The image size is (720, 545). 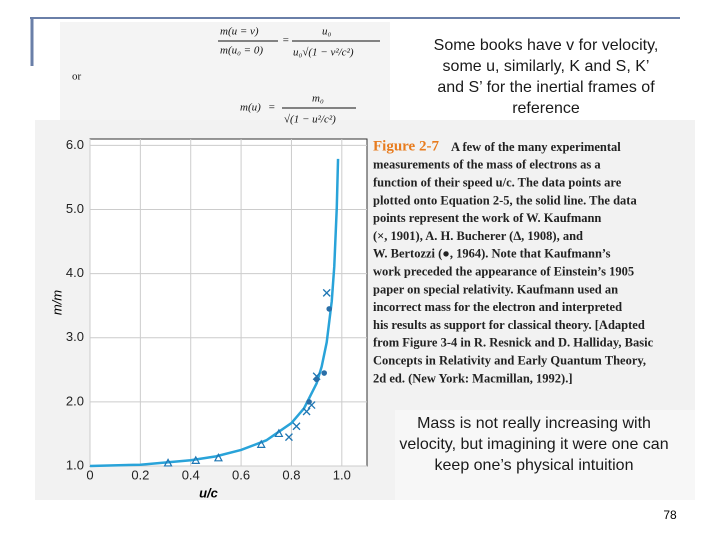 I want to click on note-text: some u, similarly, K and S, K’, so click(x=546, y=66).